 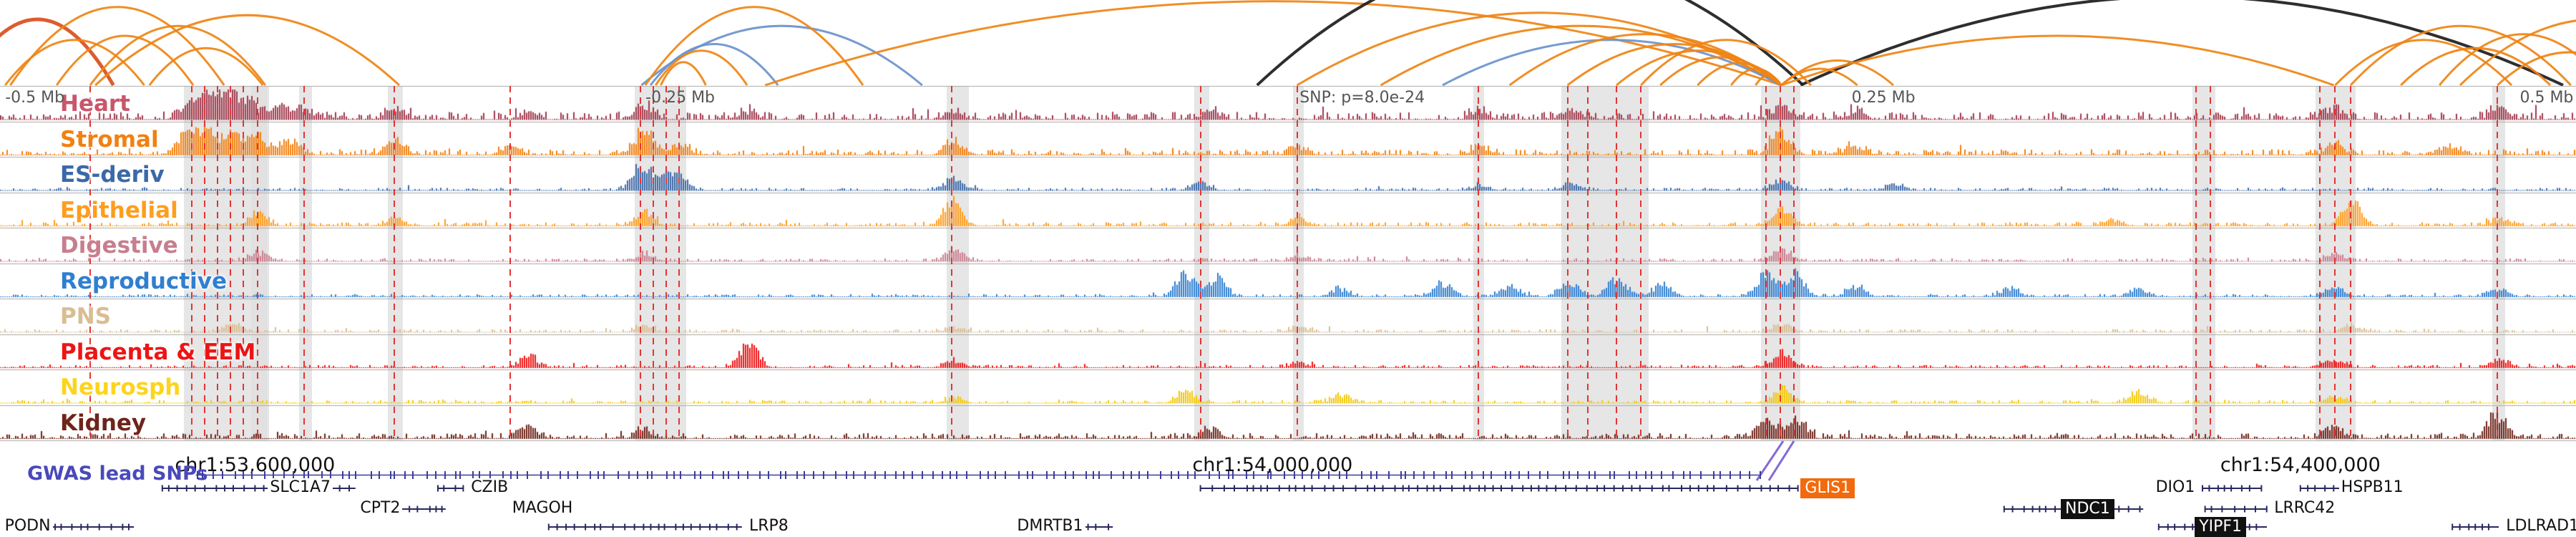 What do you see at coordinates (2175, 487) in the screenshot?
I see `gene-label-dio1: DIO1` at bounding box center [2175, 487].